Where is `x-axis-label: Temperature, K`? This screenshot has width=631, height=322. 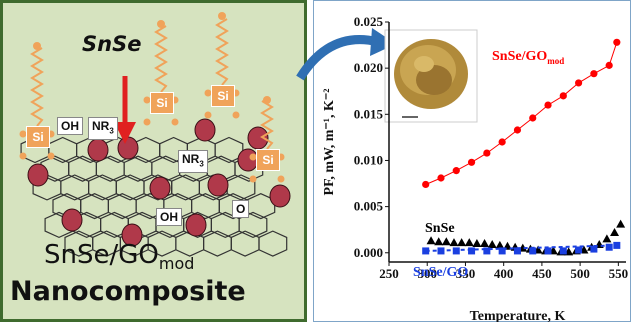 x-axis-label: Temperature, K is located at coordinates (518, 315).